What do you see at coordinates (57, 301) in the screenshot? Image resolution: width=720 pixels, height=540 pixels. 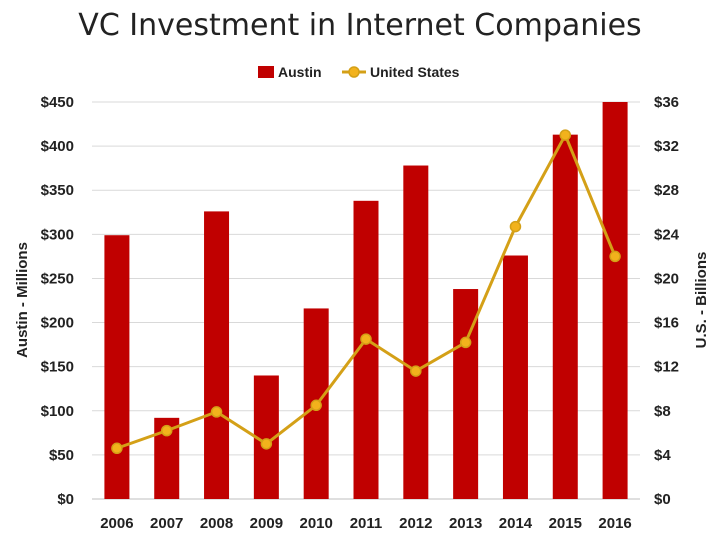 I see `left-axis-ticks: $0 $50 $100 $150 $200 $250 $300 $350 $400 $450` at bounding box center [57, 301].